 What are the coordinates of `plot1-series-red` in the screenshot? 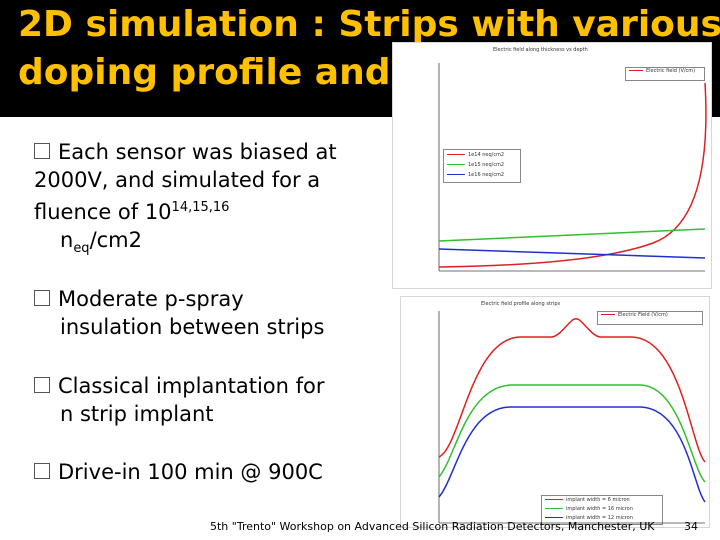 It's located at (572, 175).